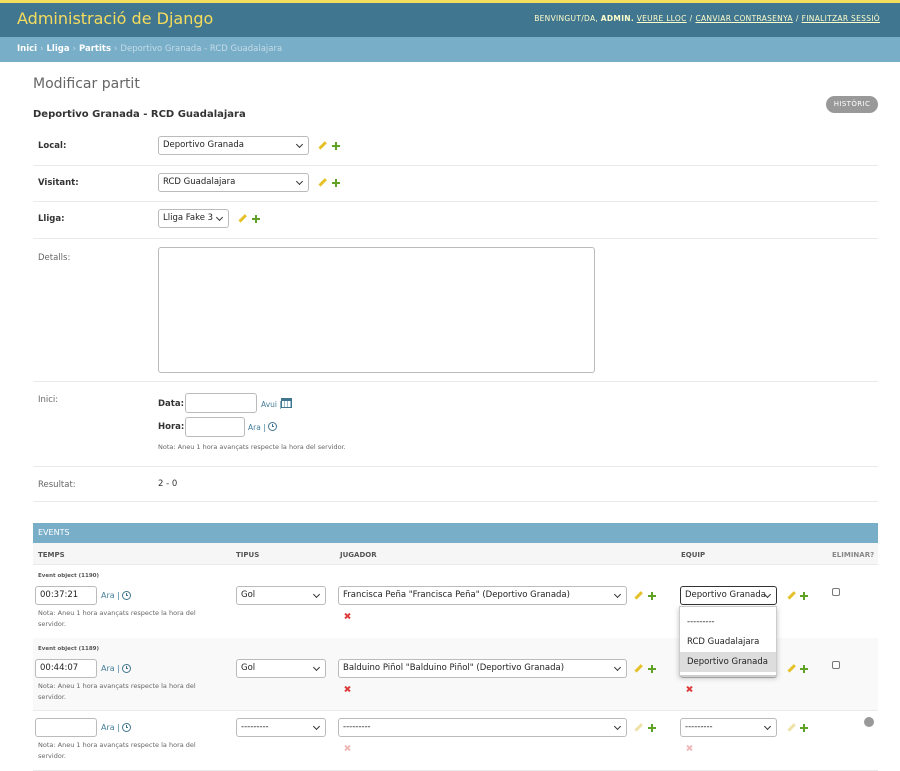 The image size is (900, 771). What do you see at coordinates (48, 400) in the screenshot?
I see `field-label: Inici:` at bounding box center [48, 400].